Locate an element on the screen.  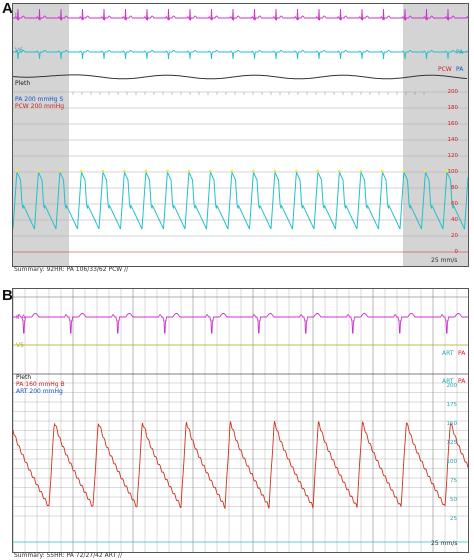
panel-a-tick: 180 is located at coordinates (453, 108).